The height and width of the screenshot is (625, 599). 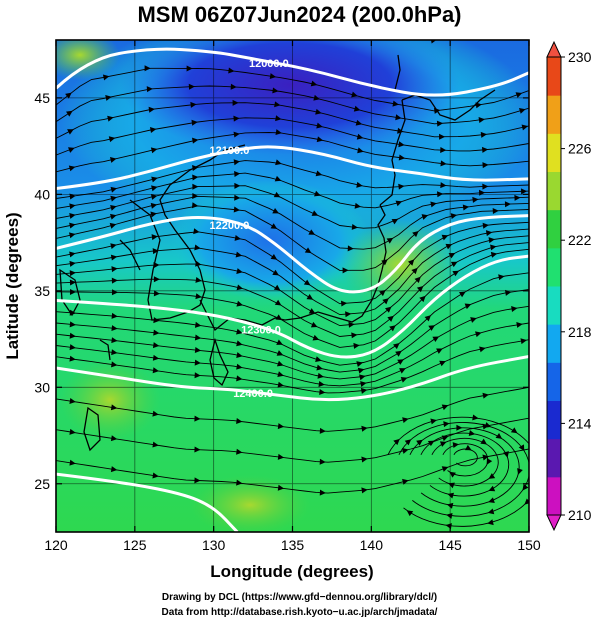 I want to click on height-contour, so click(x=292, y=254).